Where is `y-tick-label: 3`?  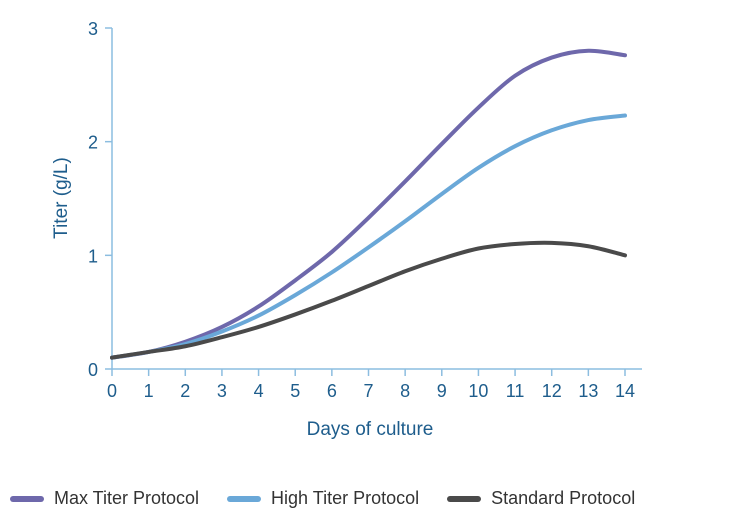 y-tick-label: 3 is located at coordinates (93, 29).